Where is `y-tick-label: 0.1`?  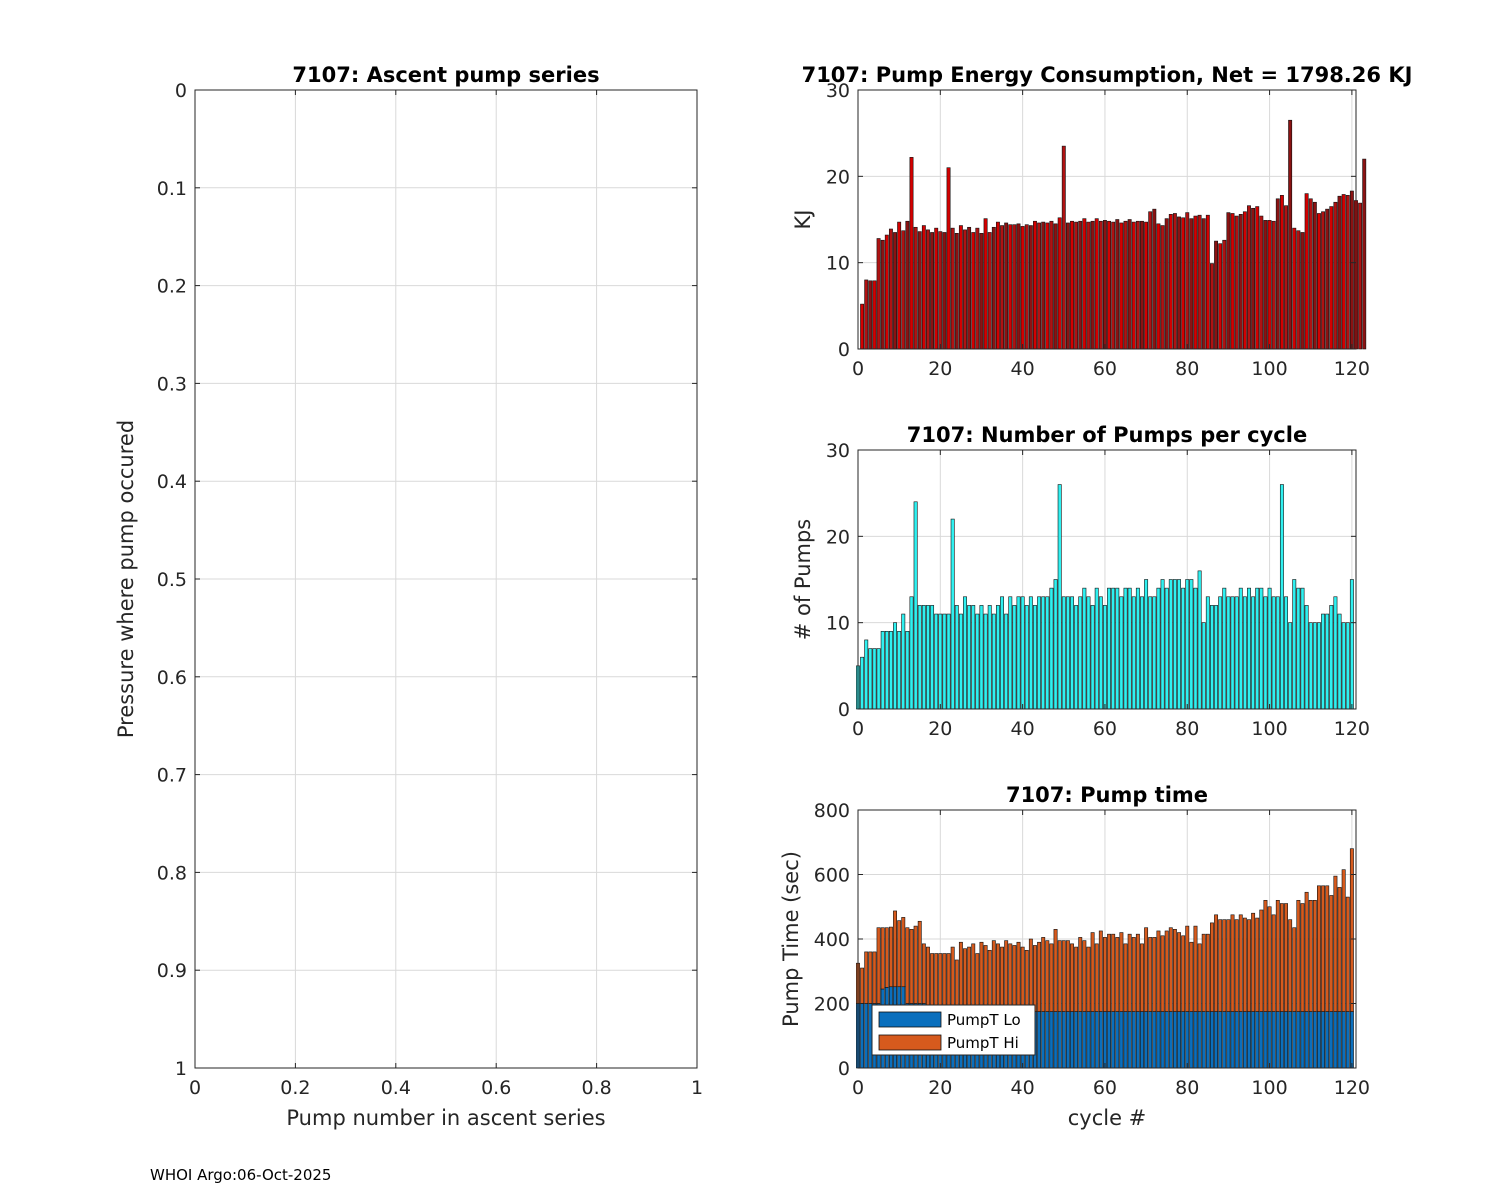 y-tick-label: 0.1 is located at coordinates (172, 189).